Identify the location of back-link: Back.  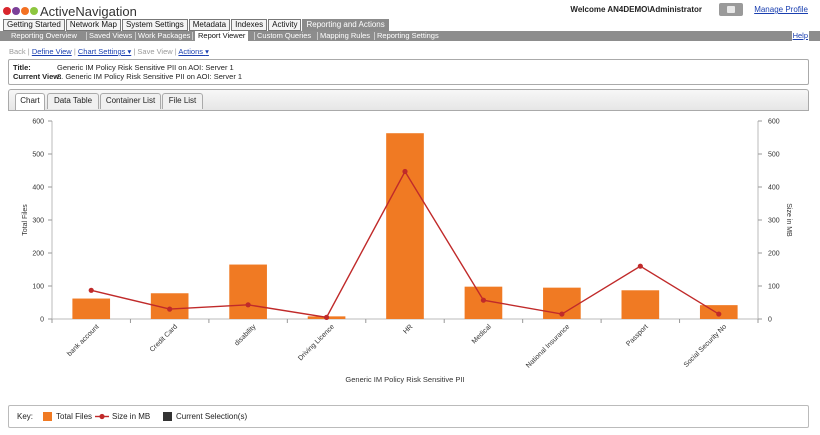
(17, 51).